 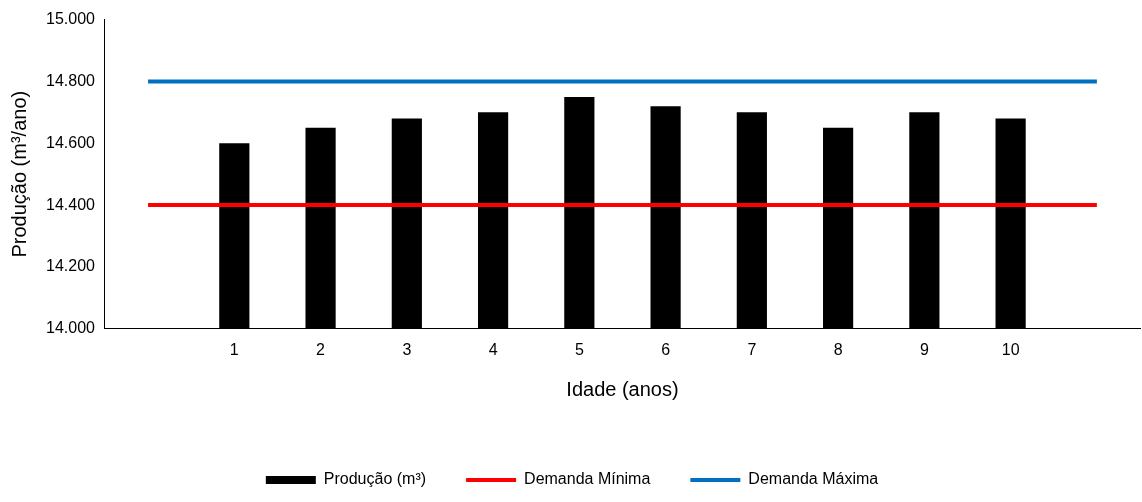 What do you see at coordinates (752, 349) in the screenshot?
I see `x-tick-label: 7` at bounding box center [752, 349].